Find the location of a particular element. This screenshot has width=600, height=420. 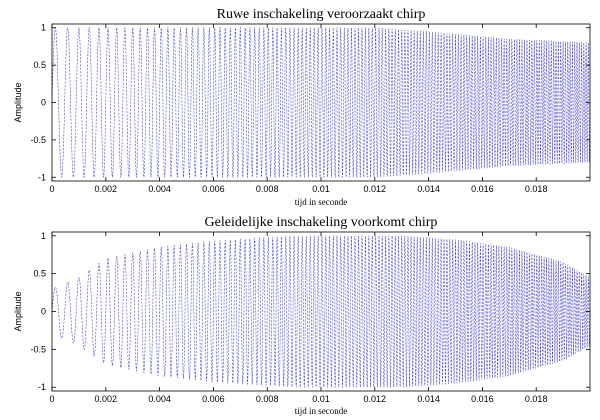

chart-title: Ruwe inschakeling veroorzaakt chirp is located at coordinates (321, 14).